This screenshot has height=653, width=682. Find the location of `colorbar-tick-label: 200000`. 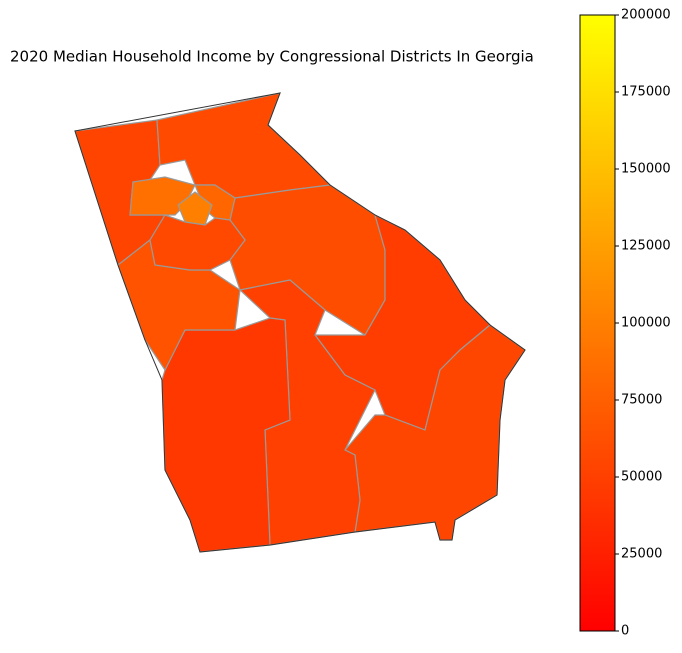

colorbar-tick-label: 200000 is located at coordinates (646, 15).